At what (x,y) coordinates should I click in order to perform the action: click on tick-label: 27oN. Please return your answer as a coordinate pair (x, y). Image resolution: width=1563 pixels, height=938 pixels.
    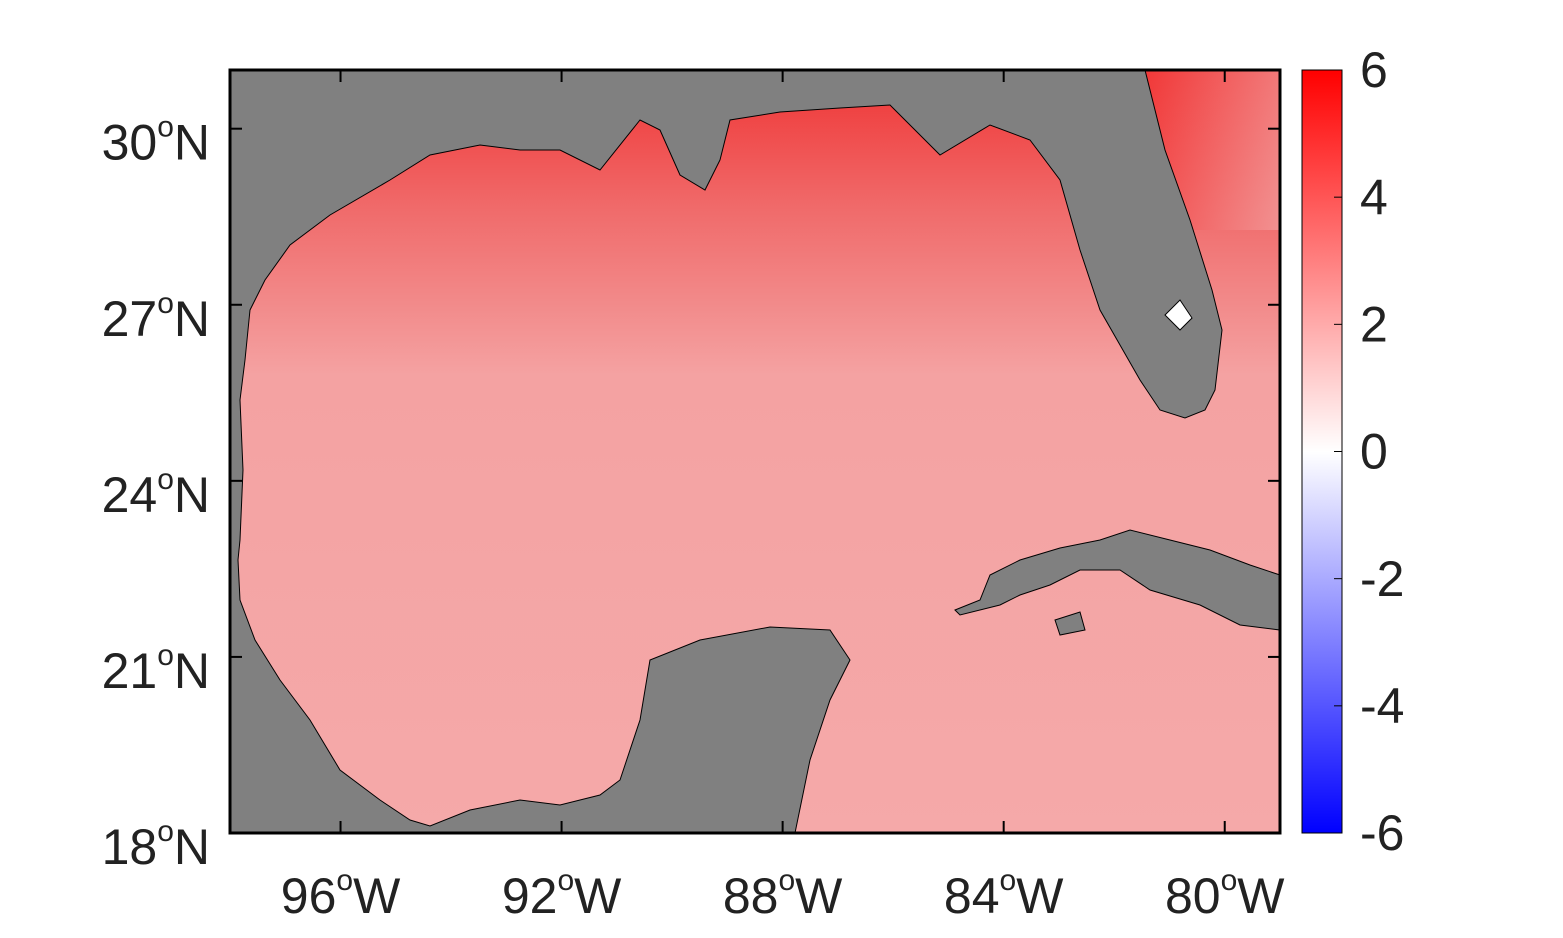
    Looking at the image, I should click on (156, 317).